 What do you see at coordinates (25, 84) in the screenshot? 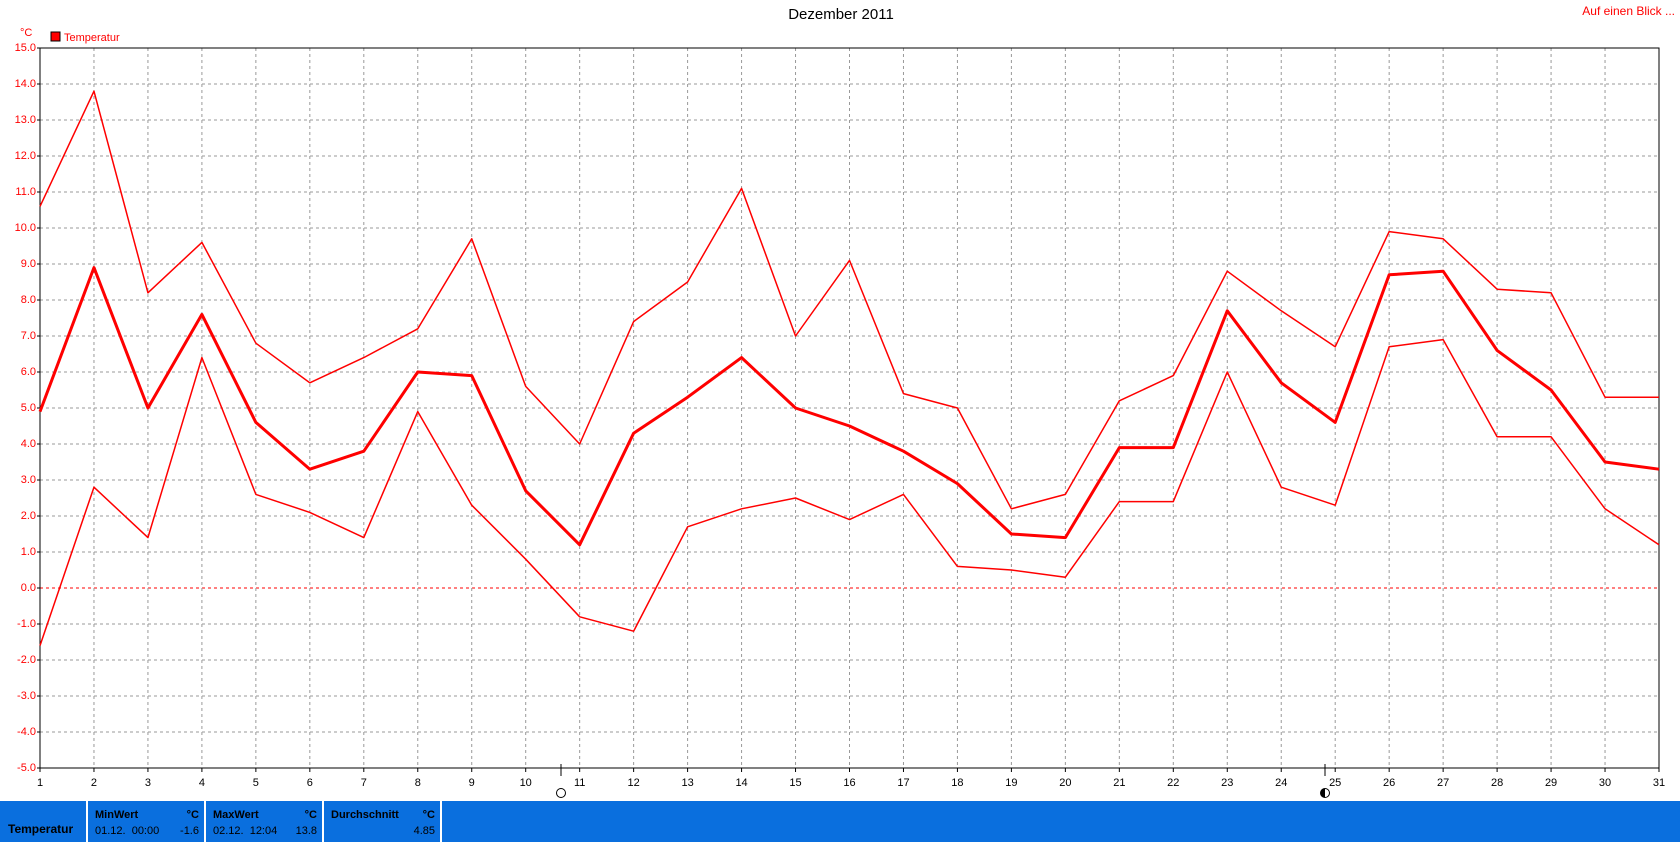
I see `y-tick-label: 14.0` at bounding box center [25, 84].